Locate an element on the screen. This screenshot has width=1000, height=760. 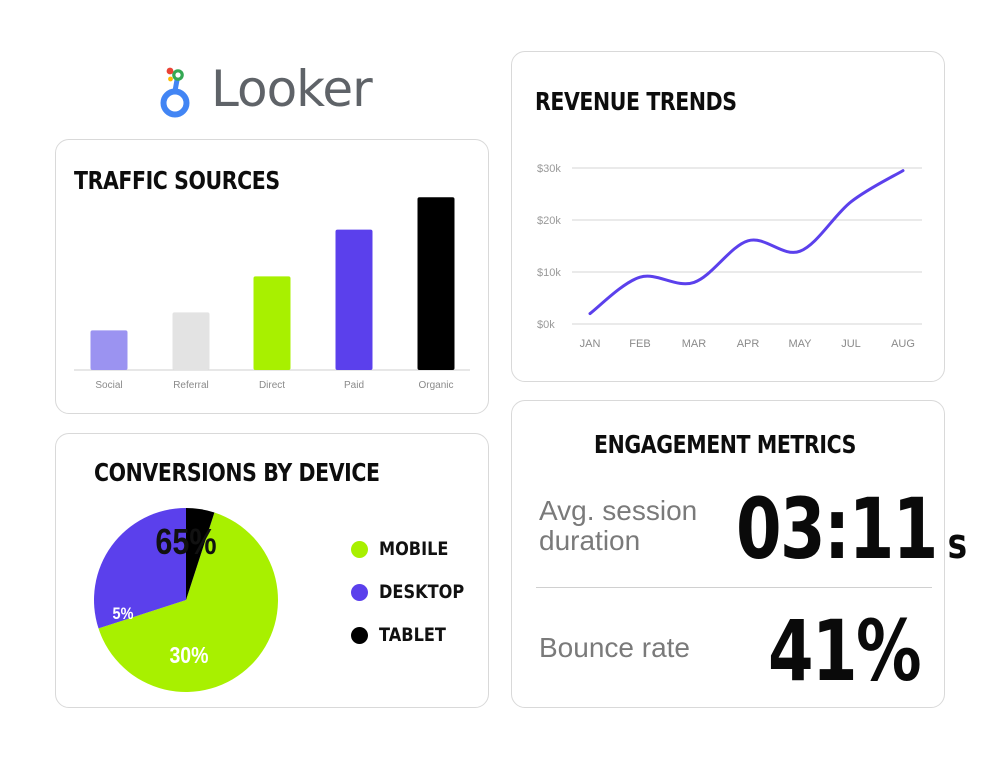
pie-label-mobile: 65% is located at coordinates (185, 543).